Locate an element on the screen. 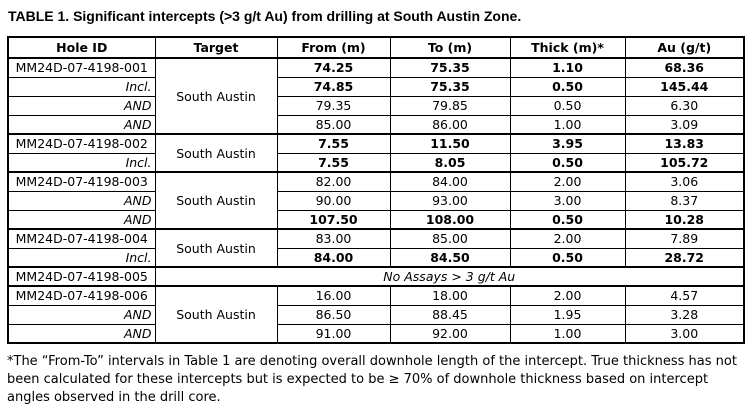 This screenshot has width=752, height=414. thick-cell: 3.00 is located at coordinates (567, 200).